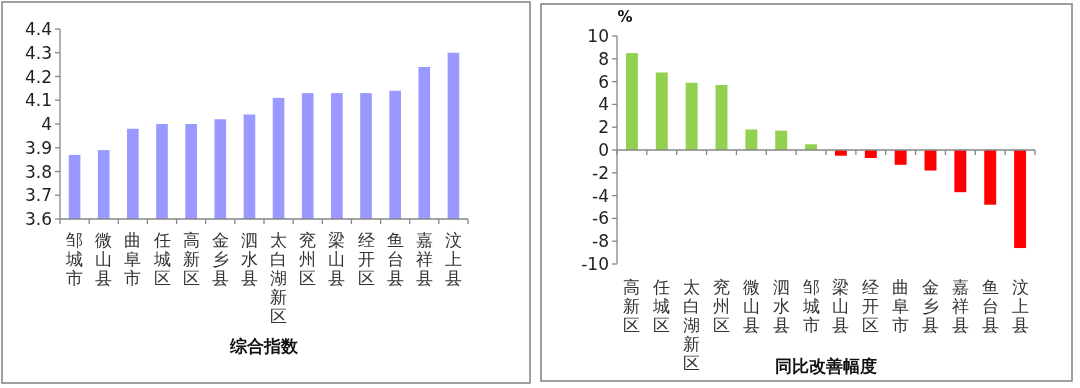 Image resolution: width=1080 pixels, height=388 pixels. What do you see at coordinates (38, 195) in the screenshot?
I see `y-tick-label: 3.7` at bounding box center [38, 195].